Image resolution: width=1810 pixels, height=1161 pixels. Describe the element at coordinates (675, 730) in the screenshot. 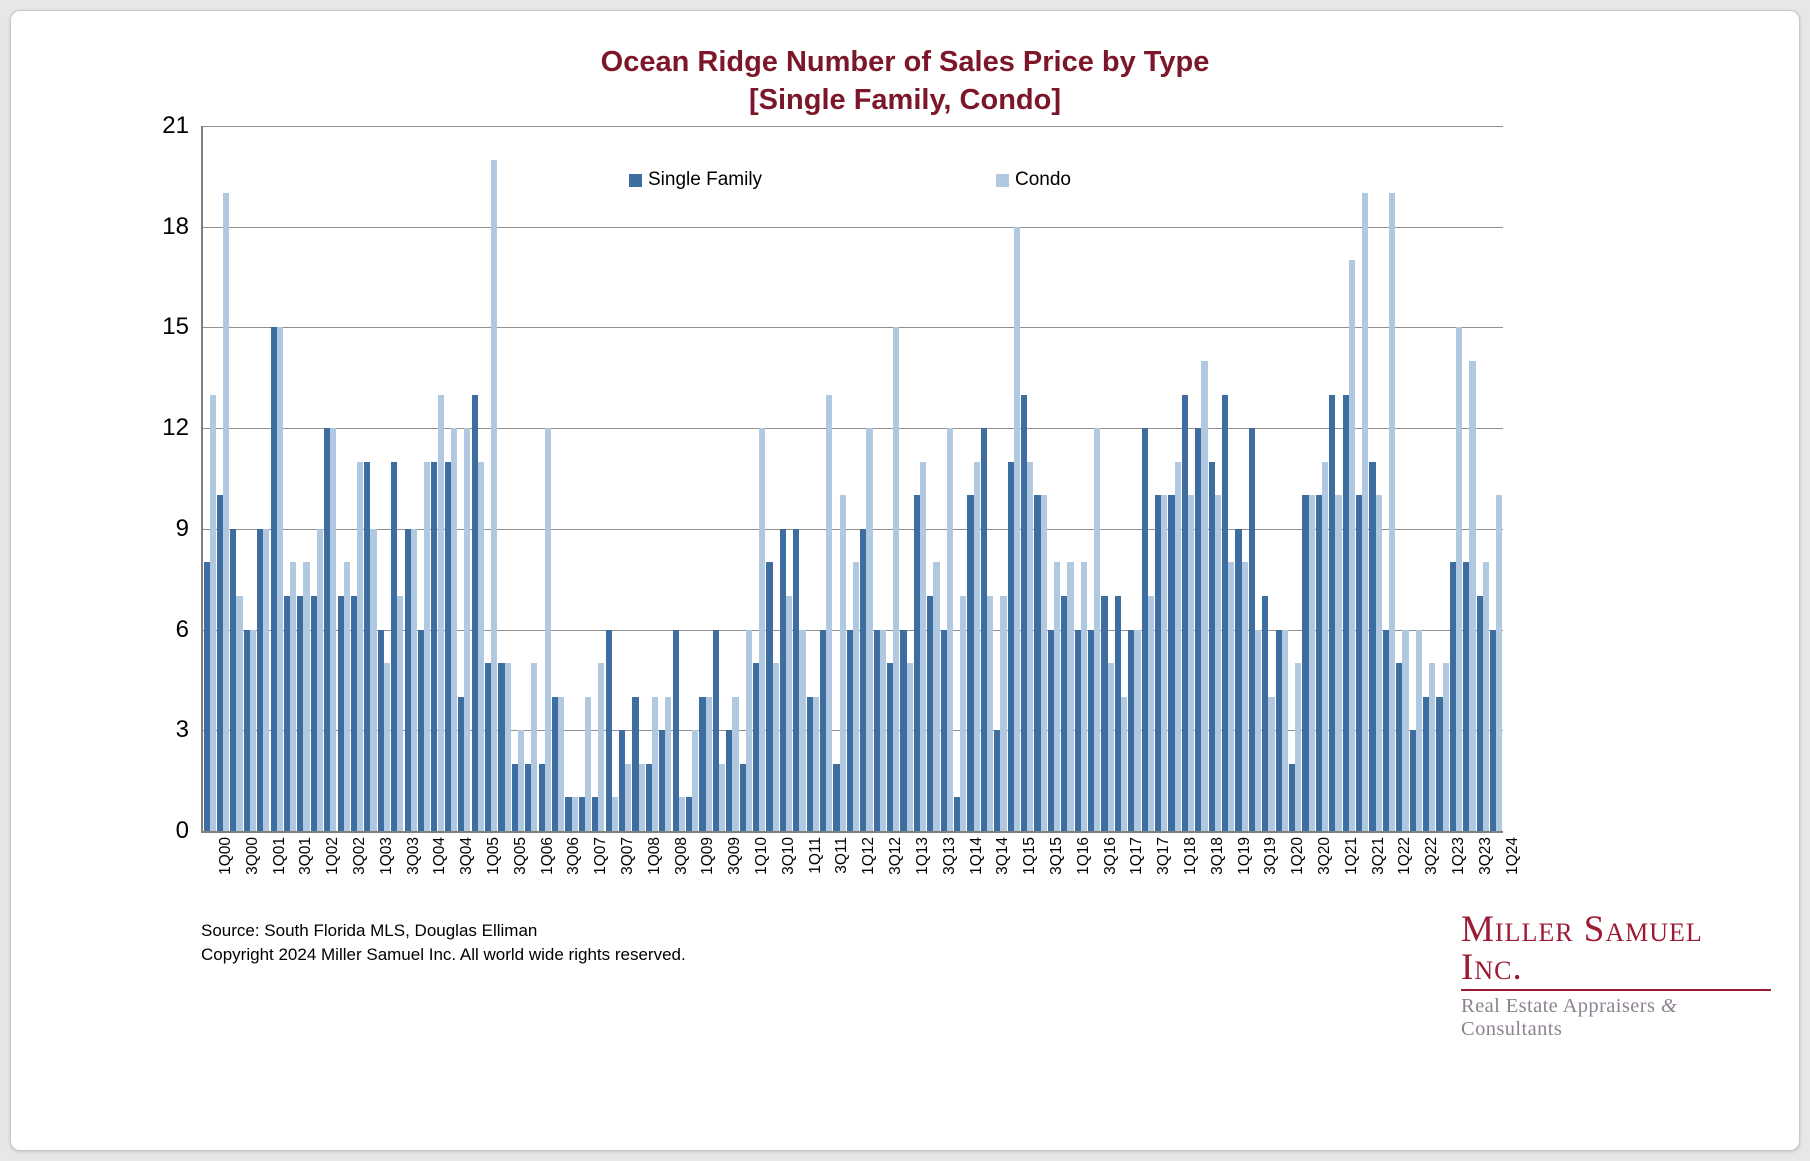

I see `bar-4Q08-single-family` at that location.